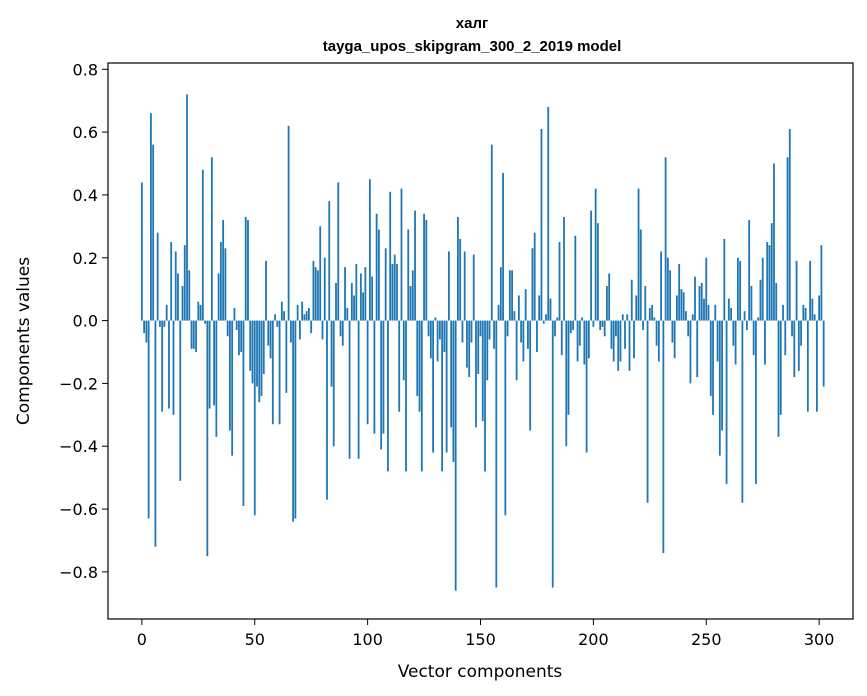 This screenshot has width=867, height=696. I want to click on y-tick-label: 0.8, so click(85, 69).